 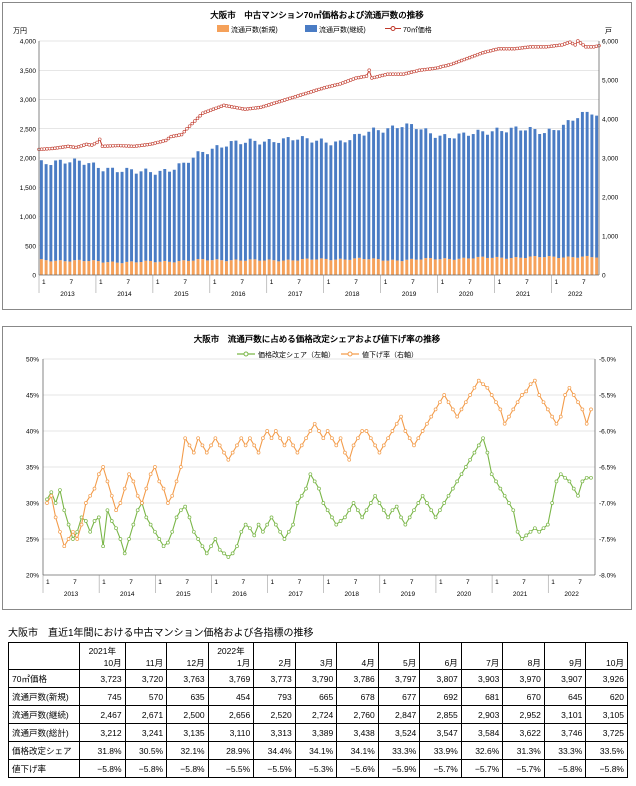 What do you see at coordinates (607, 576) in the screenshot?
I see `right-tick-label: -8.0%` at bounding box center [607, 576].